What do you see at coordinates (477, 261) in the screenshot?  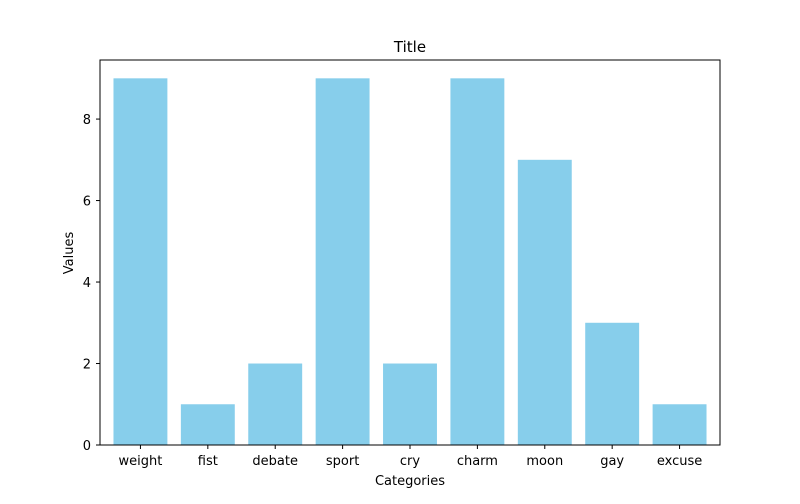 I see `bar-charm` at bounding box center [477, 261].